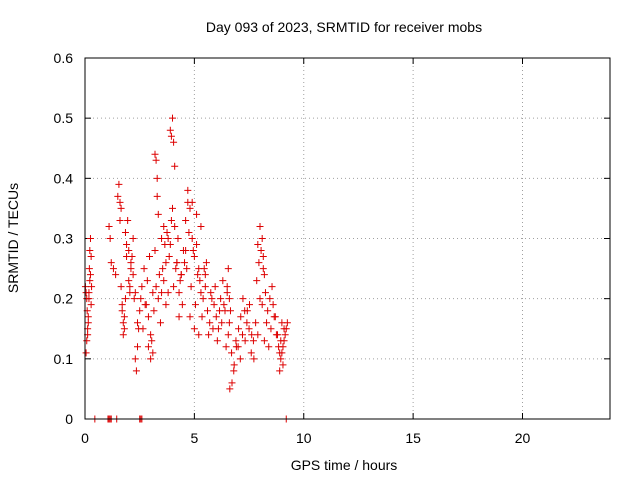 The width and height of the screenshot is (640, 480). What do you see at coordinates (64, 239) in the screenshot?
I see `y-tick-label: 0.3` at bounding box center [64, 239].